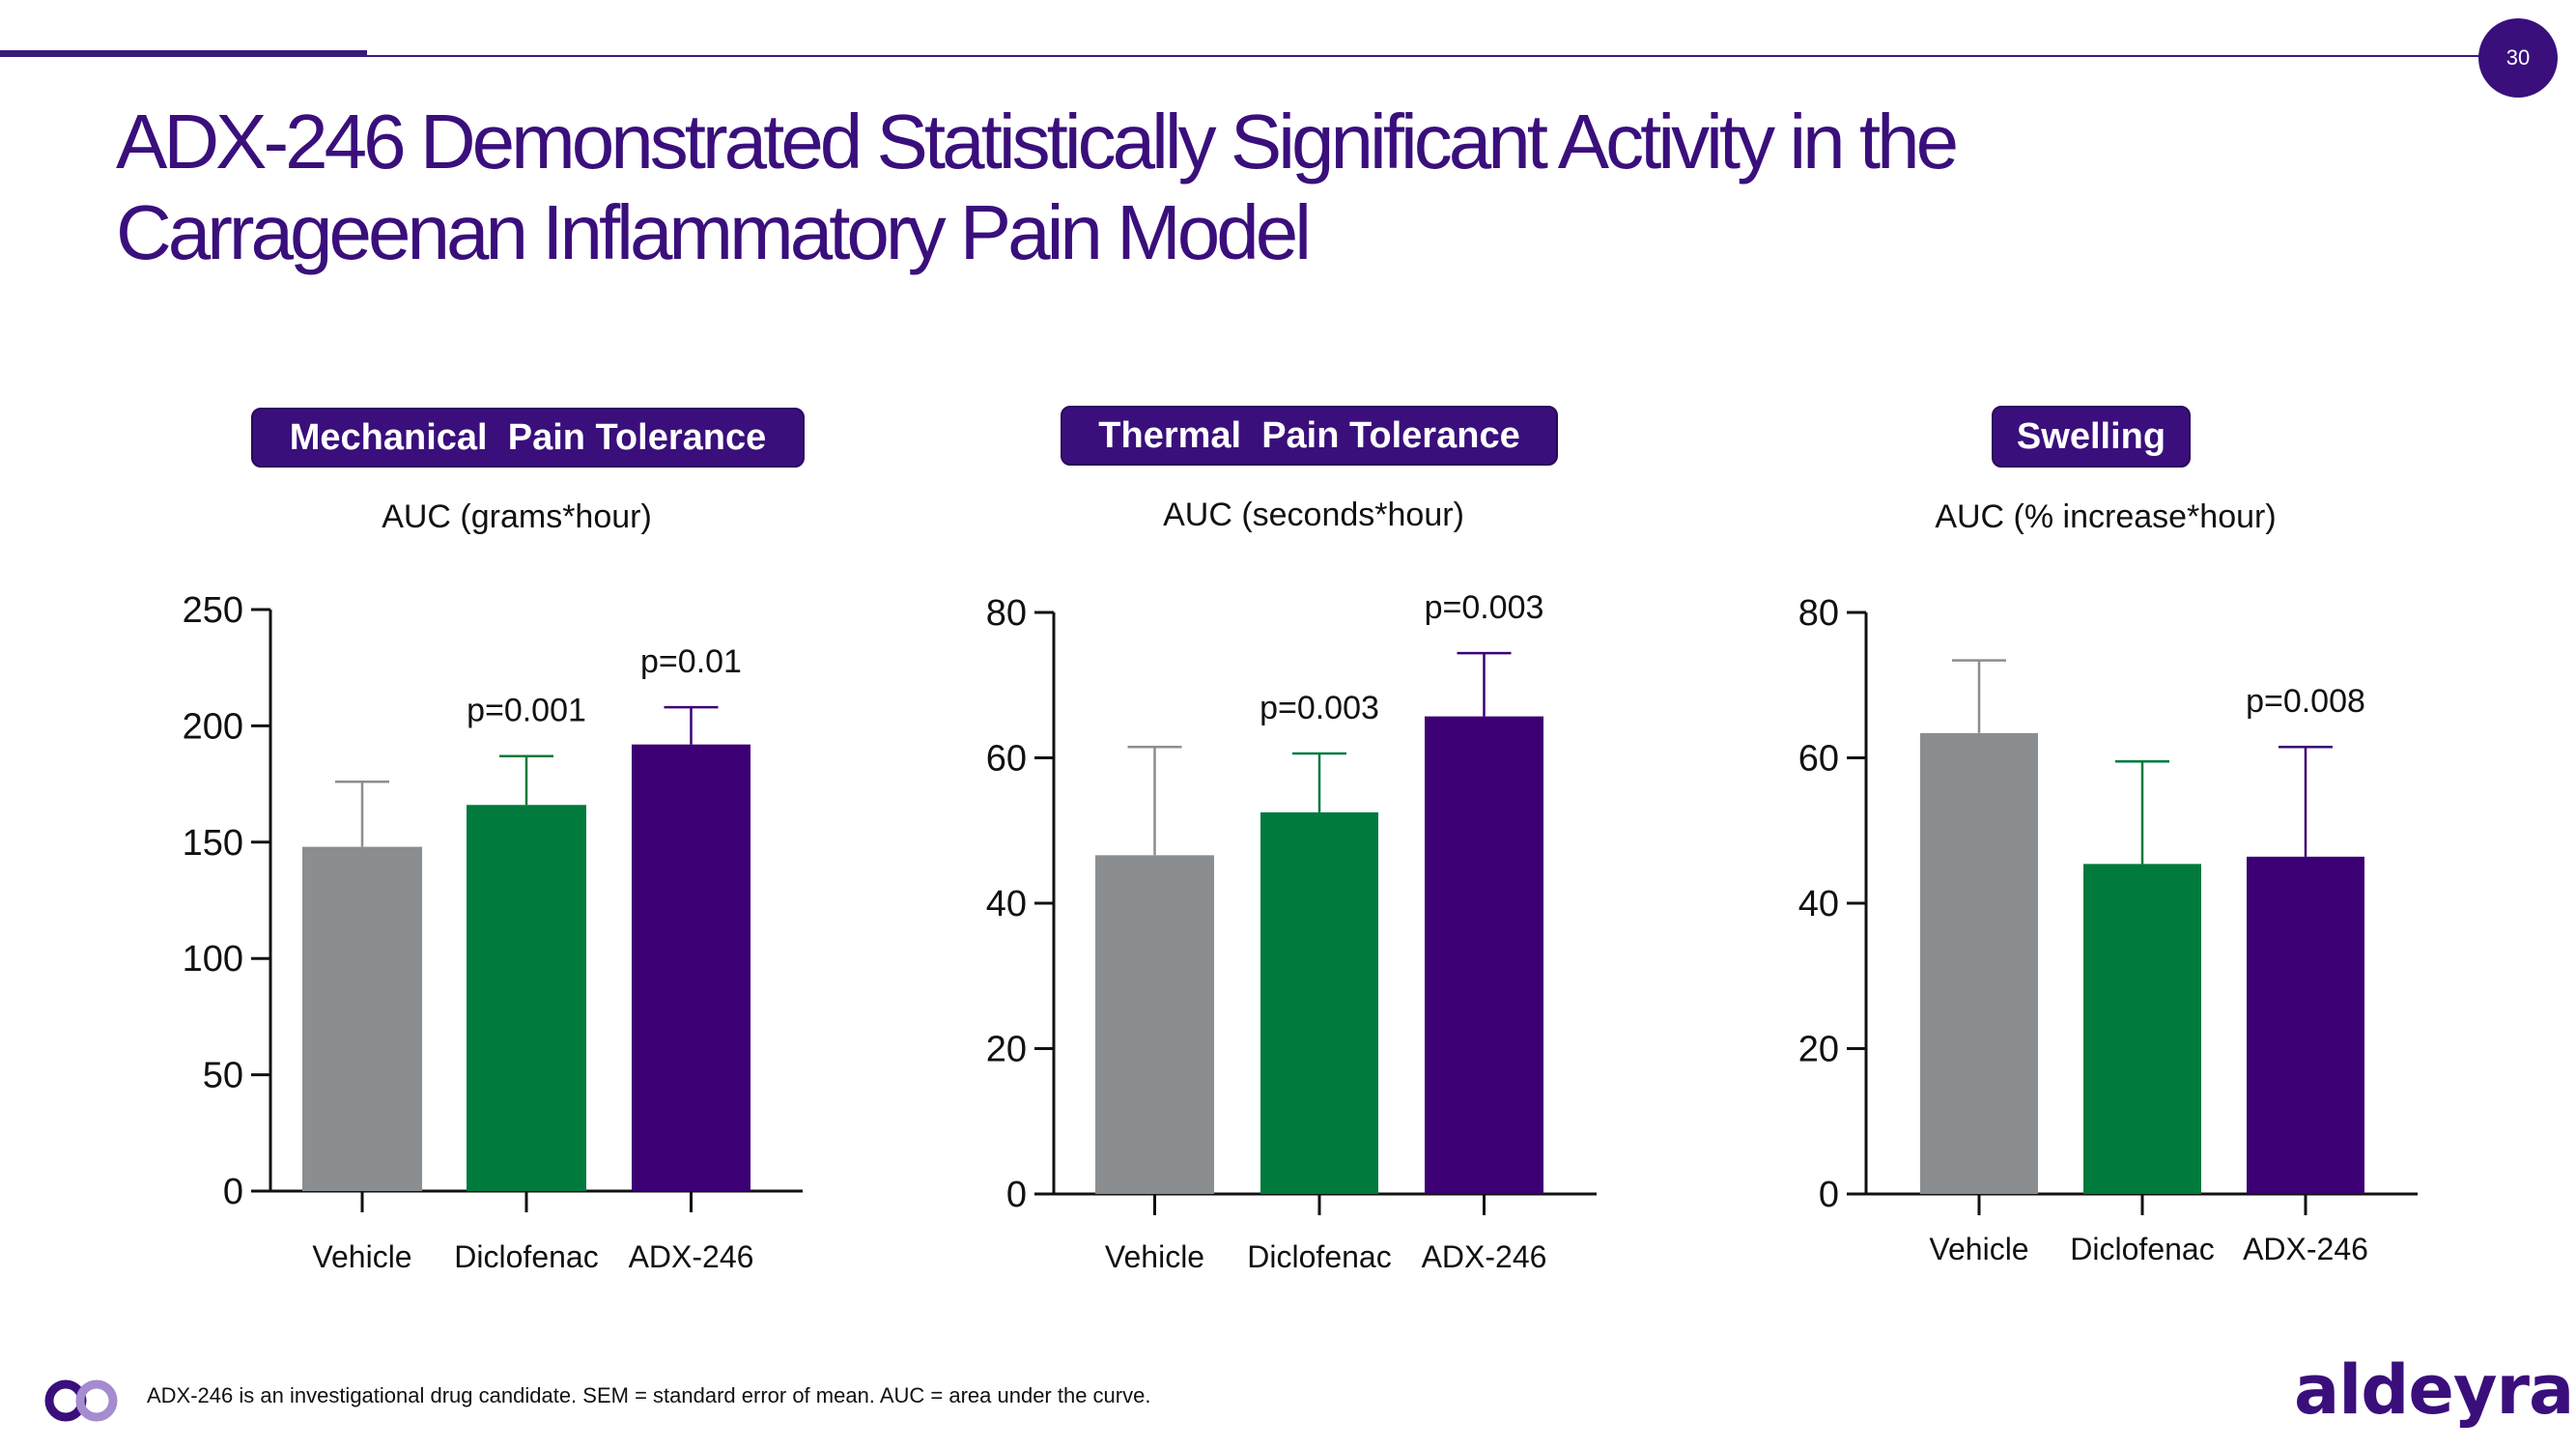  Describe the element at coordinates (1016, 1195) in the screenshot. I see `chart-2-ytick-label: 0` at that location.